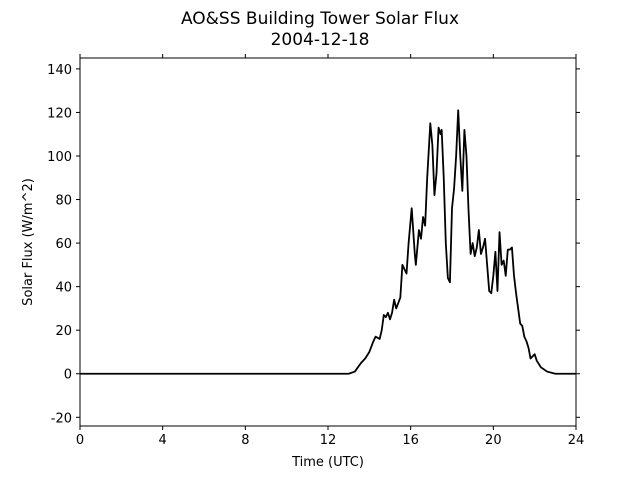  What do you see at coordinates (28, 242) in the screenshot?
I see `y-axis-label: Solar Flux (W/m^2)` at bounding box center [28, 242].